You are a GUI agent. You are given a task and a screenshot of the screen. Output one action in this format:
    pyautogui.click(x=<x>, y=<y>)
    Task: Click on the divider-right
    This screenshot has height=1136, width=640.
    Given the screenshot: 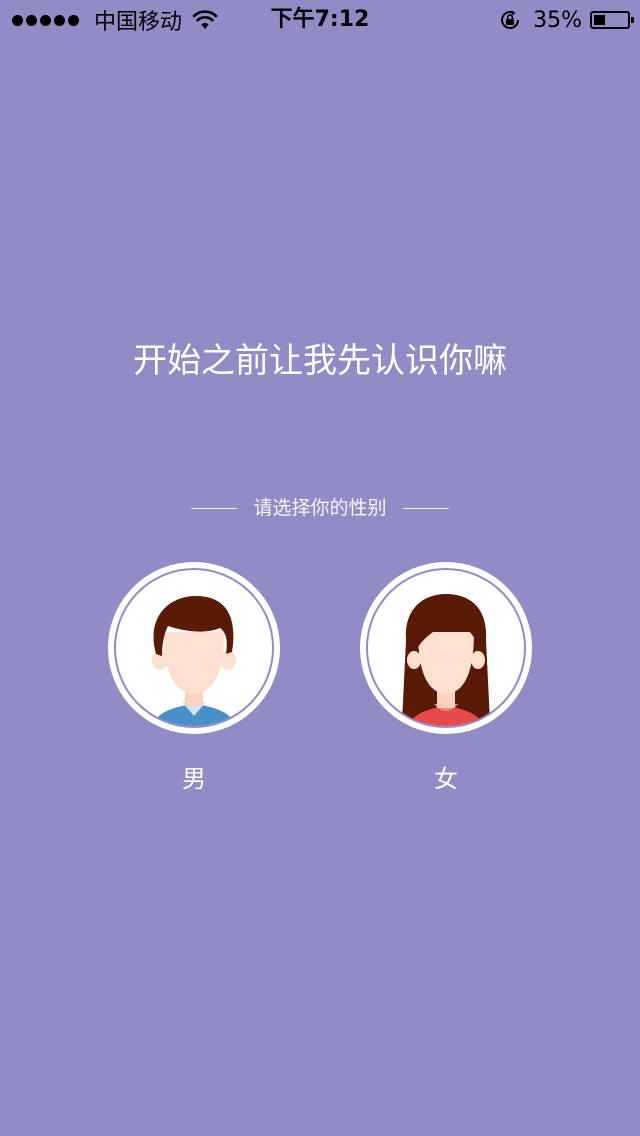 What is the action you would take?
    pyautogui.click(x=425, y=508)
    